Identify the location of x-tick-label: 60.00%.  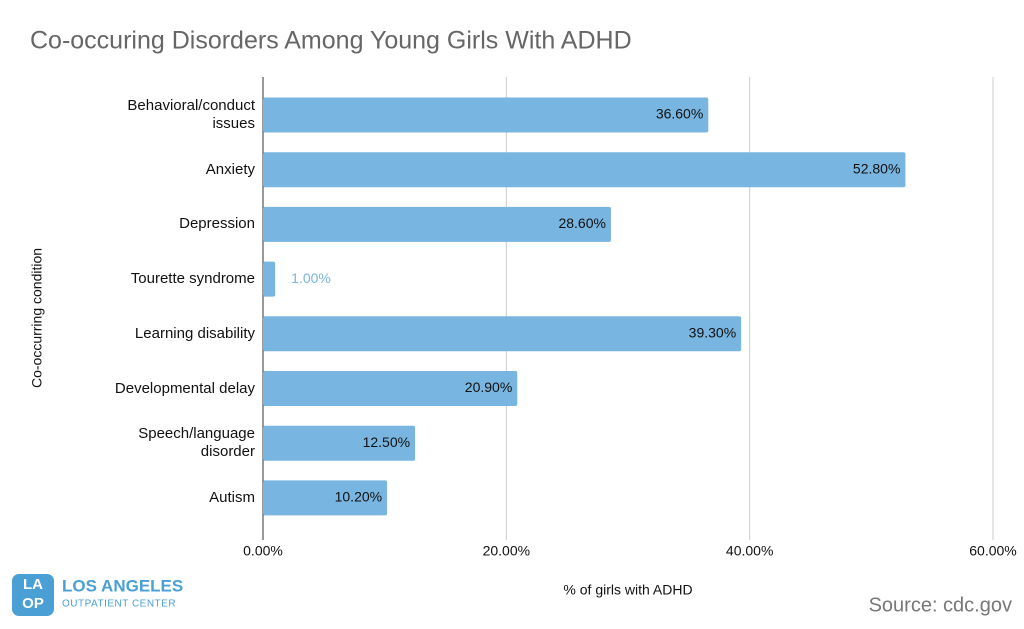
(992, 551).